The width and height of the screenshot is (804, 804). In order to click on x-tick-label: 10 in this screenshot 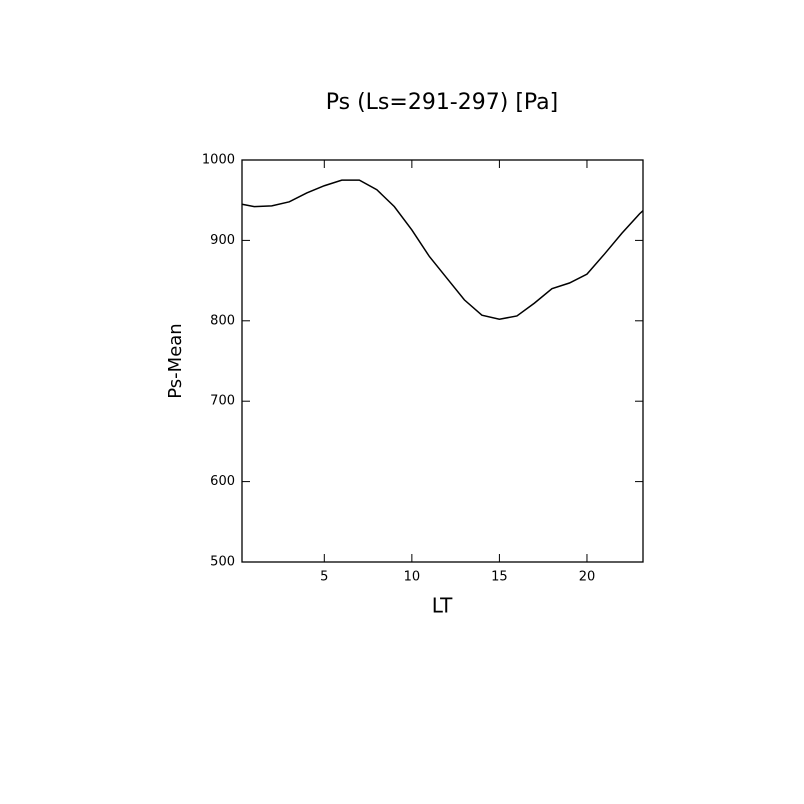, I will do `click(412, 577)`.